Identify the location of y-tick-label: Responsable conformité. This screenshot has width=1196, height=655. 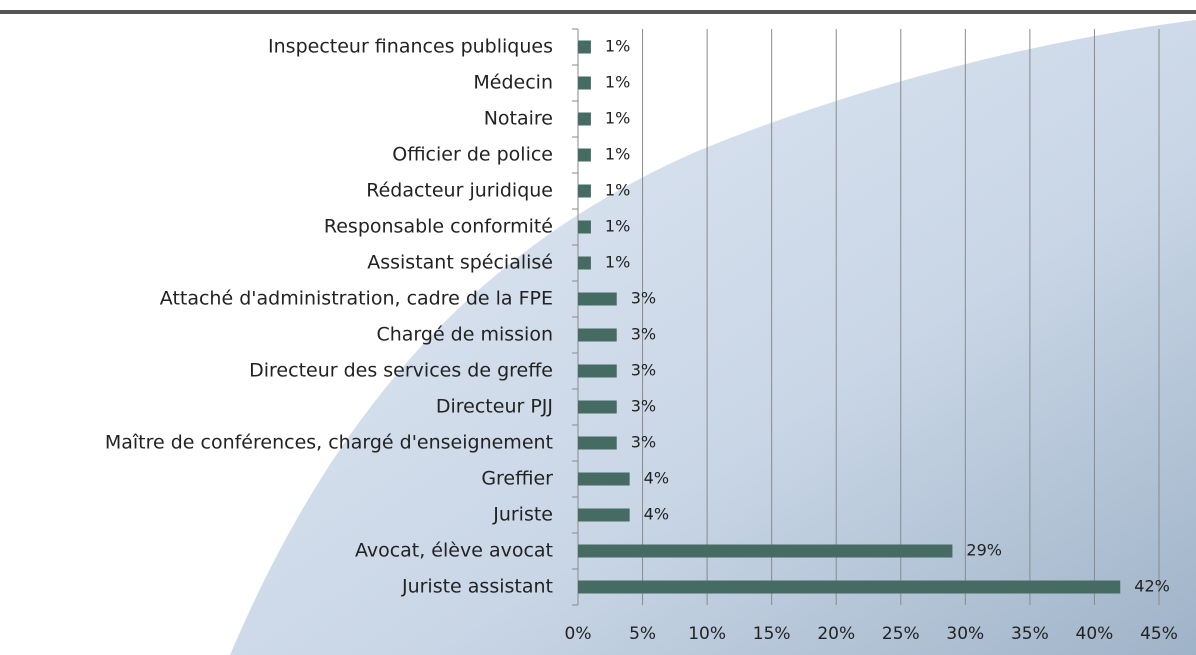
(438, 227).